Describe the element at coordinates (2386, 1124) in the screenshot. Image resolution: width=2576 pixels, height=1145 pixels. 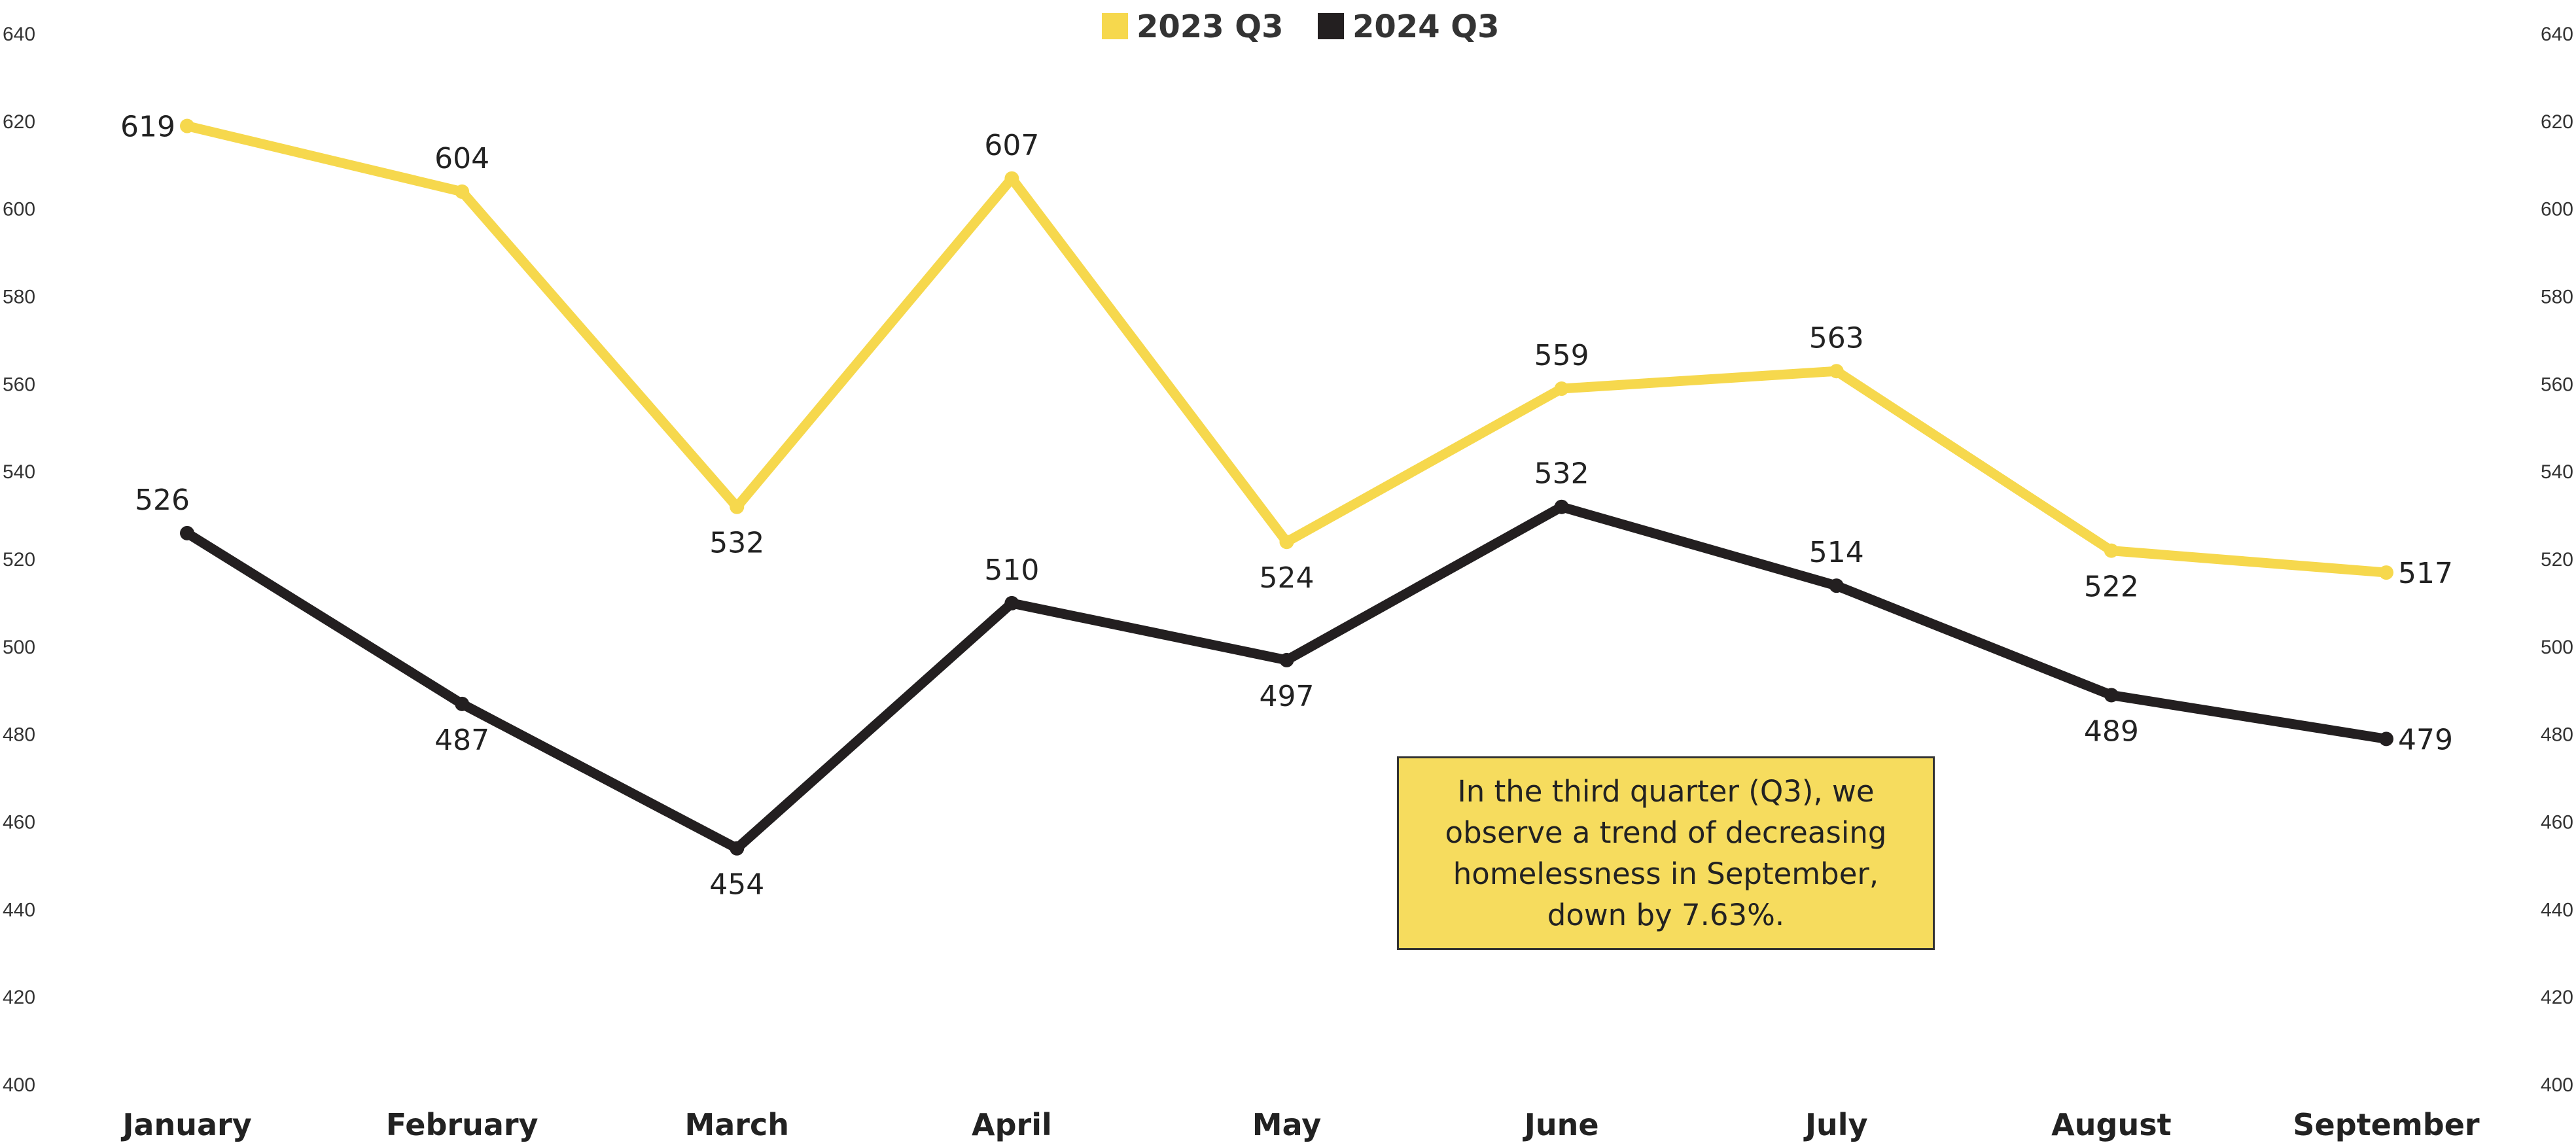
I see `x-tick-label: September` at that location.